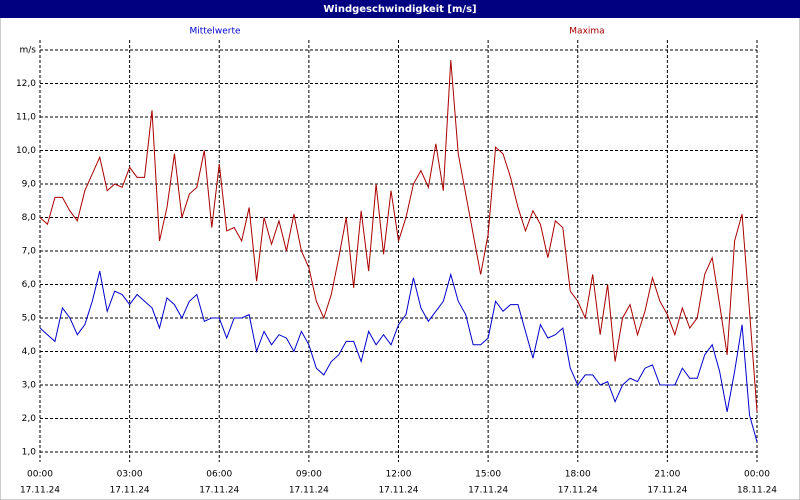 The height and width of the screenshot is (500, 800). What do you see at coordinates (28, 51) in the screenshot?
I see `y-tick-label: m/s` at bounding box center [28, 51].